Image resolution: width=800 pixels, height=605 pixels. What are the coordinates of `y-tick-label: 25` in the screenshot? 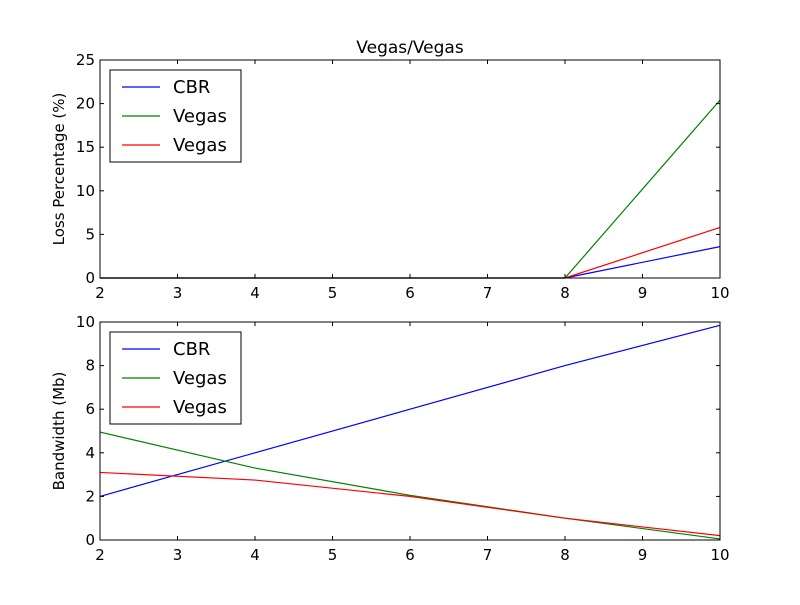 It's located at (85, 60).